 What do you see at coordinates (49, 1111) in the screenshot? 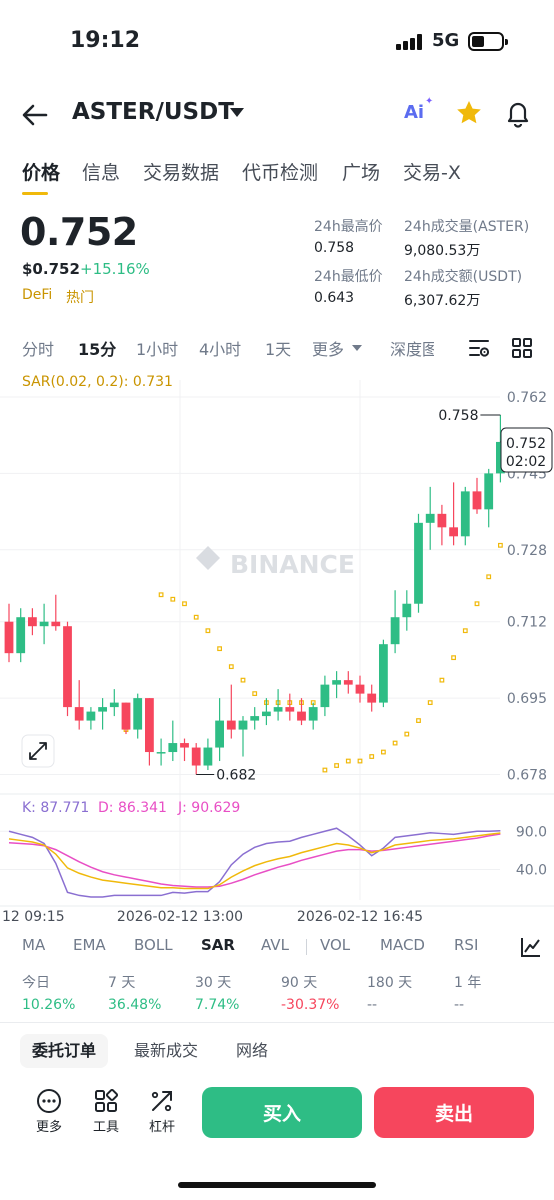
I see `more-button: 更多` at bounding box center [49, 1111].